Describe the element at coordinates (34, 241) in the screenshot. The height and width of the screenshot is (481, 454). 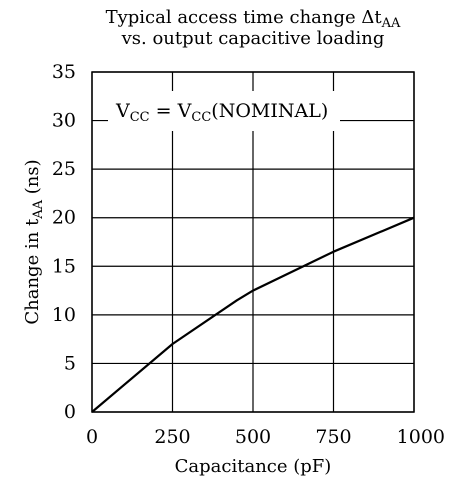
I see `y-axis-label: Change in tAA (ns)` at that location.